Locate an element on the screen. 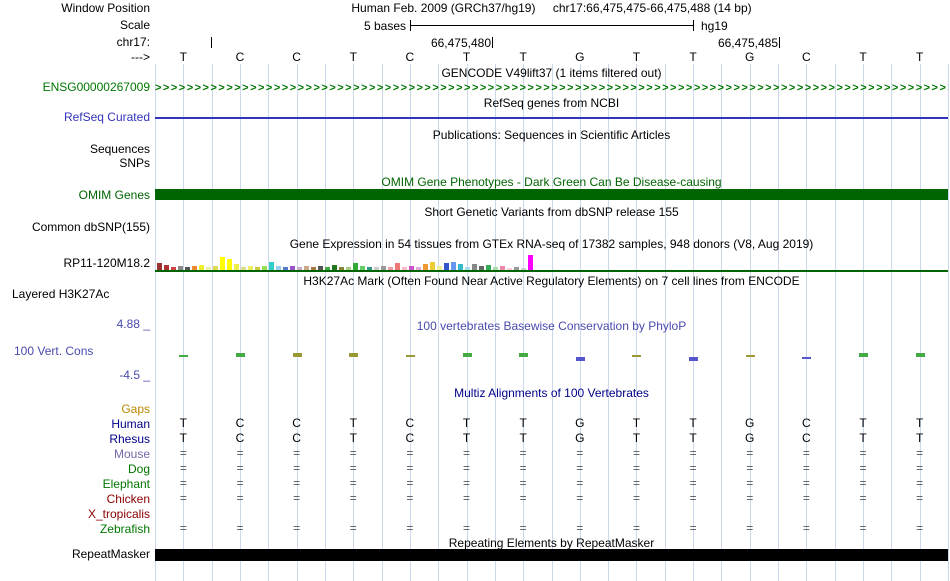  multiz-row-rhesus: Rhesus T C C T C T T G T T G C T T is located at coordinates (474, 438).